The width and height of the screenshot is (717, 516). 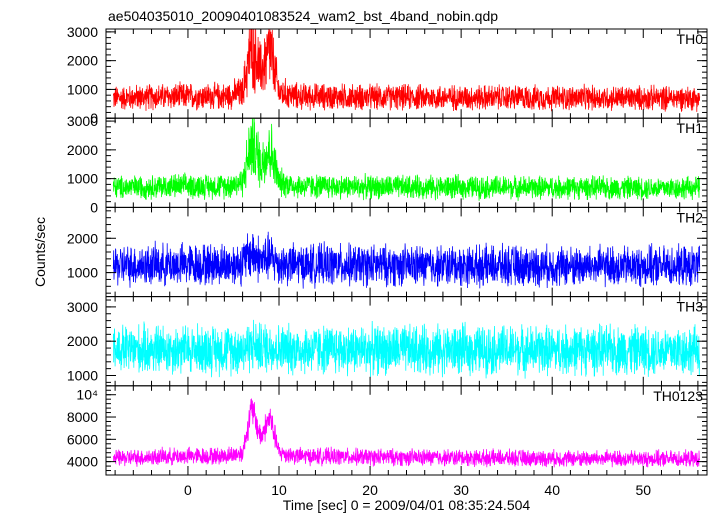 What do you see at coordinates (82, 462) in the screenshot?
I see `y-tick-label: 4000` at bounding box center [82, 462].